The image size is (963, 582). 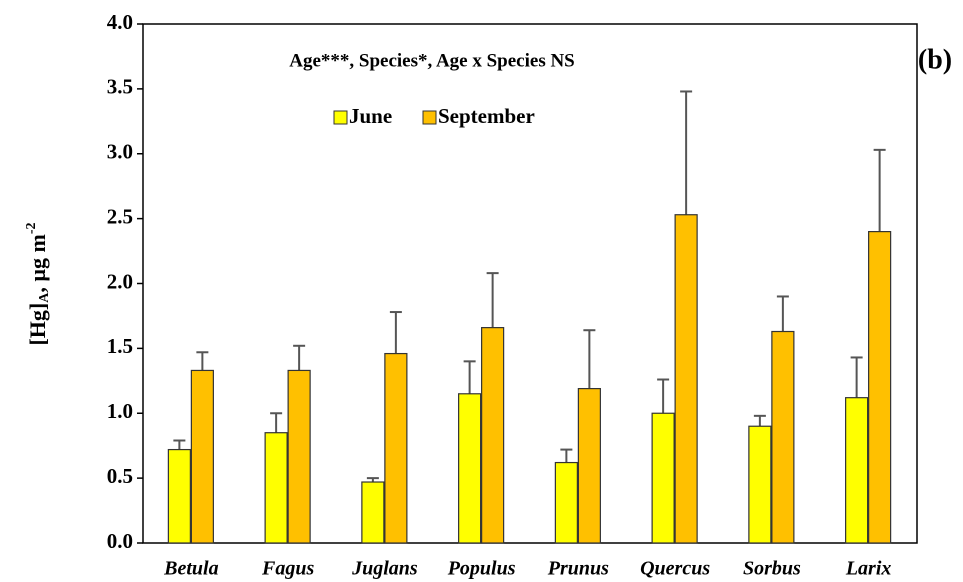 What do you see at coordinates (287, 569) in the screenshot?
I see `x-tick-label: Fagus` at bounding box center [287, 569].